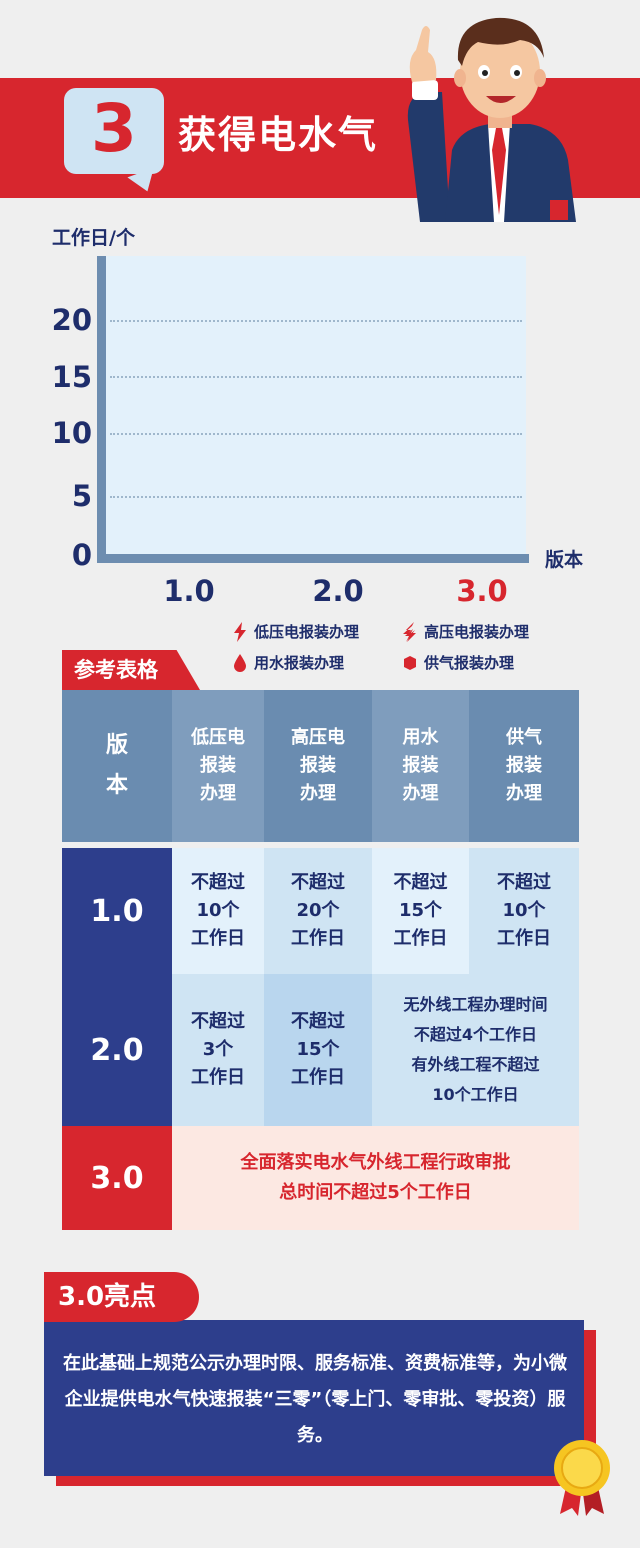  I want to click on x-axis, so click(313, 558).